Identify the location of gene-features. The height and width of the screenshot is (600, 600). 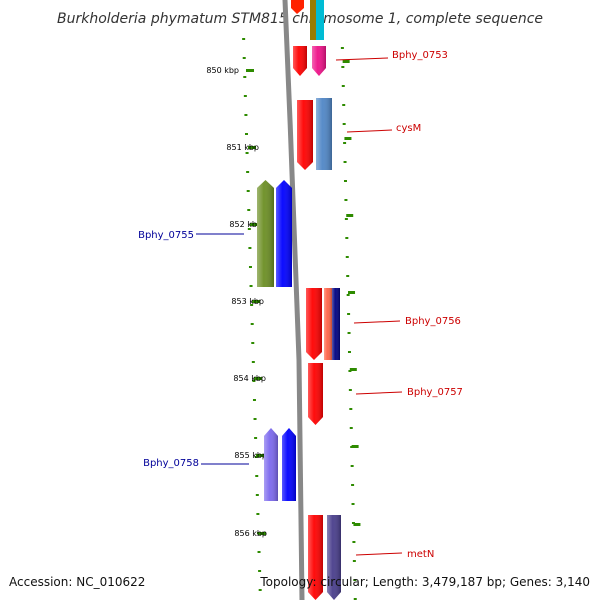
(299, 300).